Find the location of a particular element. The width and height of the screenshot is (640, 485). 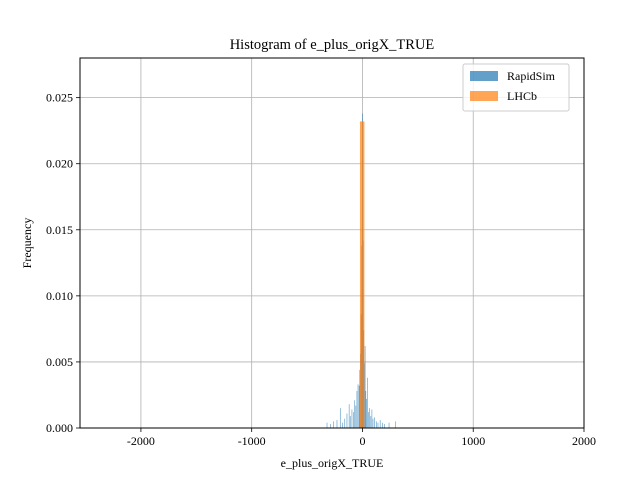

y-axis-label: Frequency is located at coordinates (27, 243).